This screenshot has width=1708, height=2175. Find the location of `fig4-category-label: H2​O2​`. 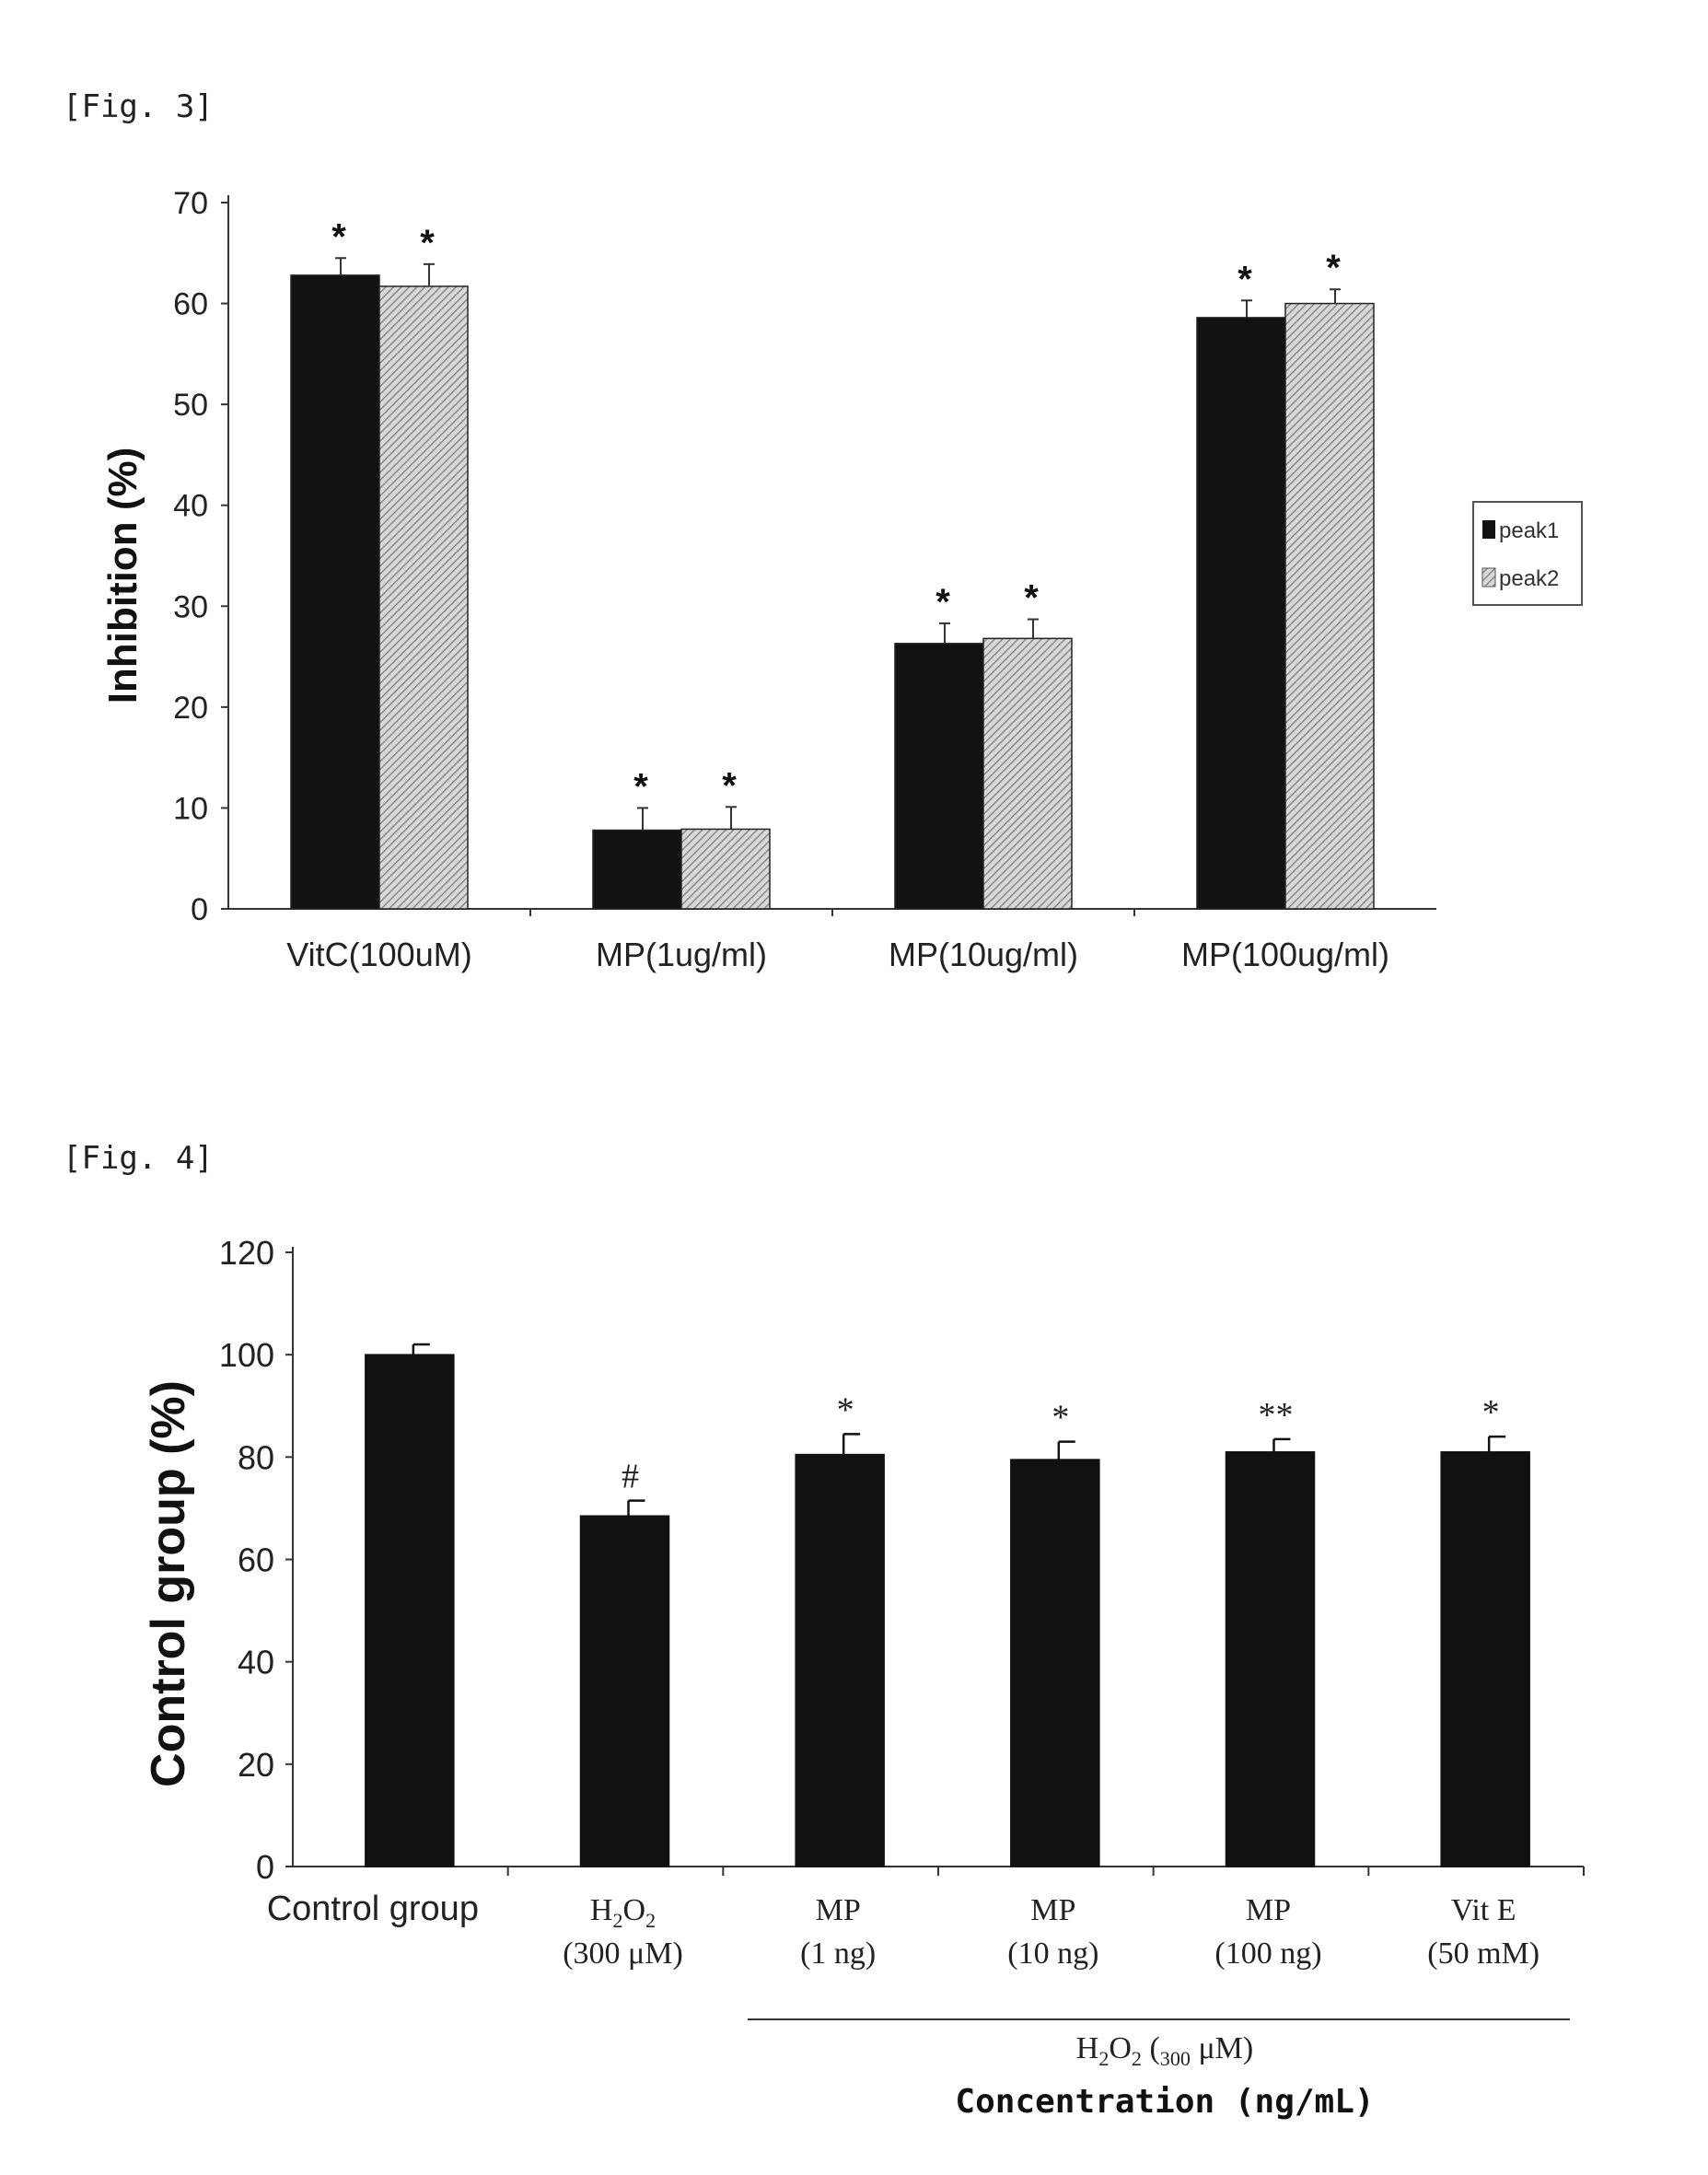

fig4-category-label: H2​O2​ is located at coordinates (623, 1912).